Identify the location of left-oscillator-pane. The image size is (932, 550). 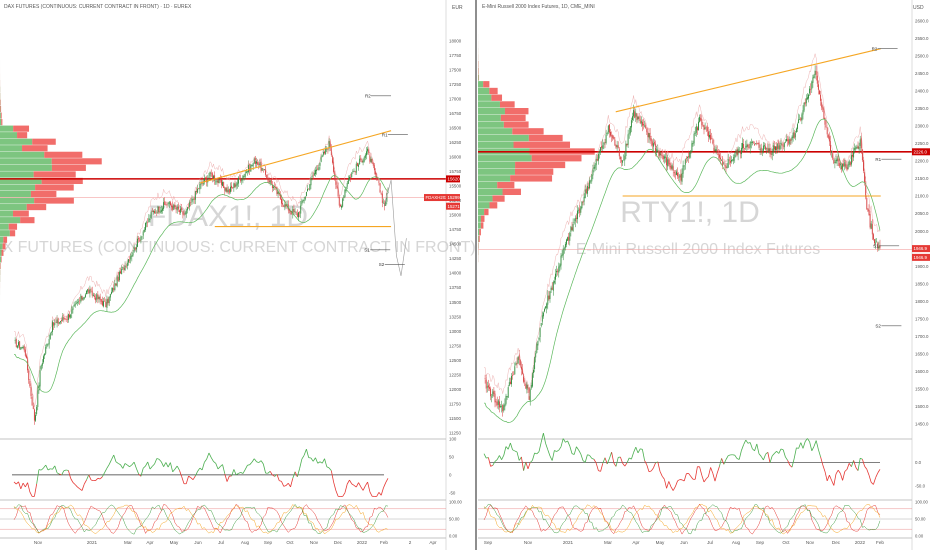
(200, 473).